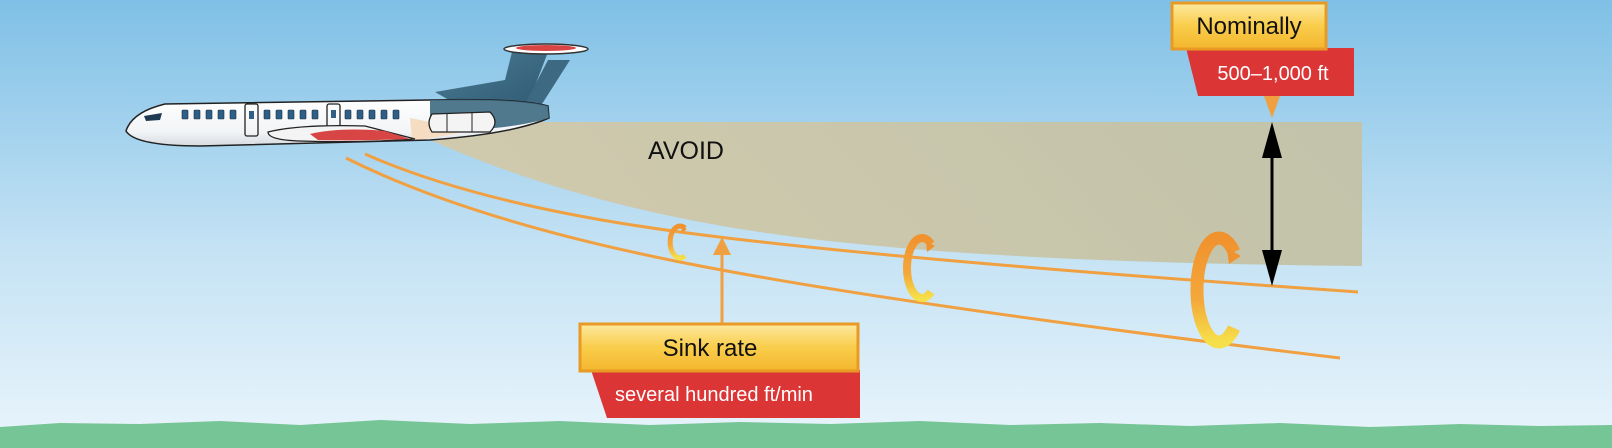 The height and width of the screenshot is (448, 1612). What do you see at coordinates (357, 95) in the screenshot?
I see `jet-airliner-icon` at bounding box center [357, 95].